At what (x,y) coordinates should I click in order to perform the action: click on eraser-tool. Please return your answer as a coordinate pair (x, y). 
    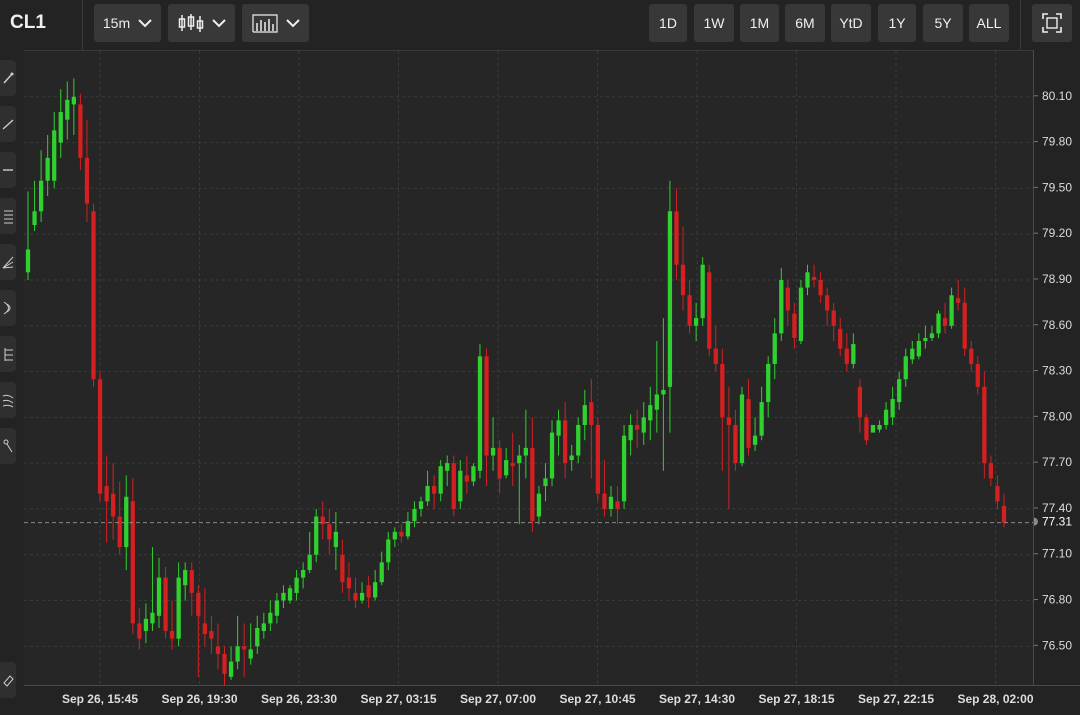
    Looking at the image, I should click on (8, 680).